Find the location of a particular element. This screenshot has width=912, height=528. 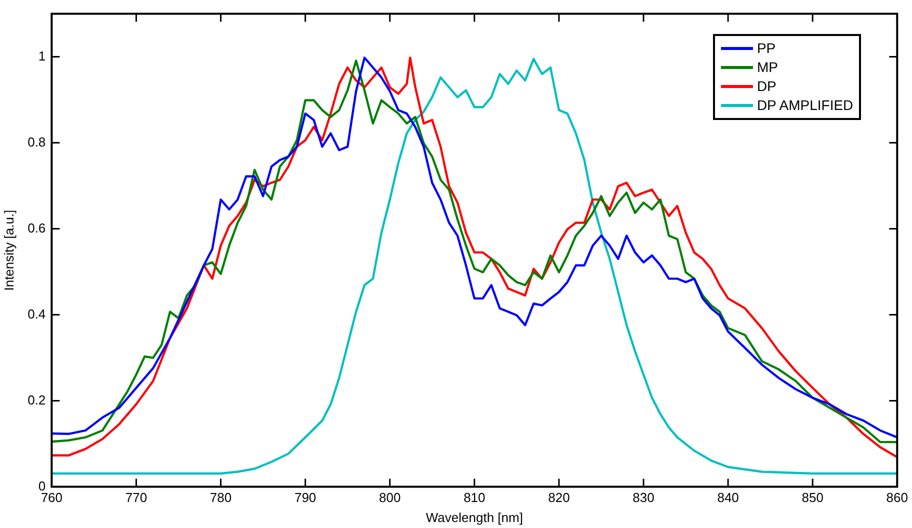

x-tick-label: 820 is located at coordinates (559, 498).